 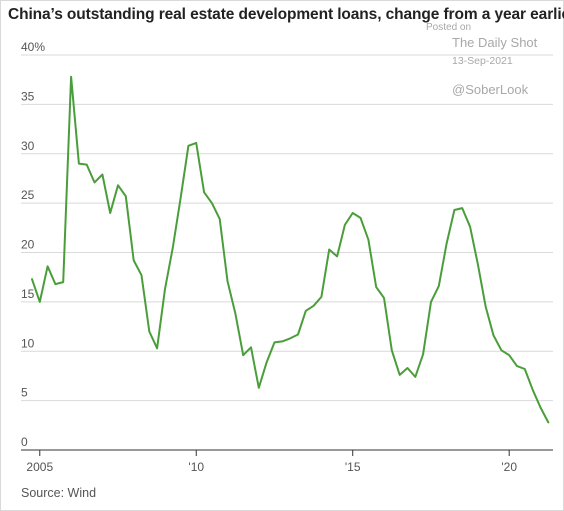 I want to click on watermark-date: 13-Sep-2021, so click(x=482, y=61).